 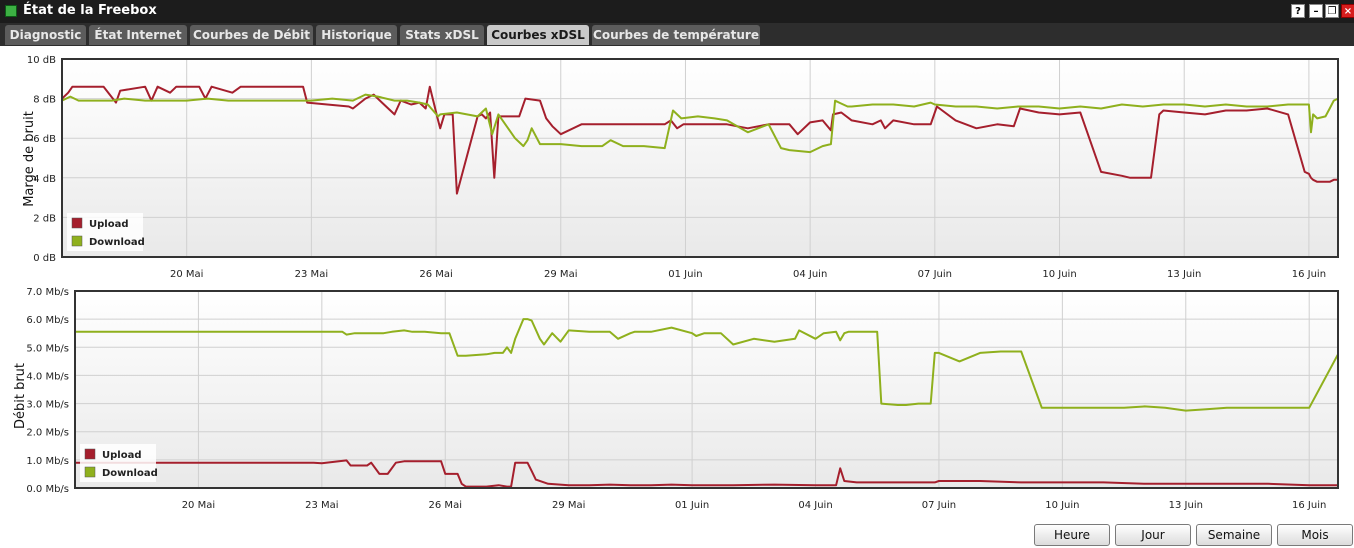 What do you see at coordinates (45, 35) in the screenshot?
I see `tab-diagnostic: Diagnostic` at bounding box center [45, 35].